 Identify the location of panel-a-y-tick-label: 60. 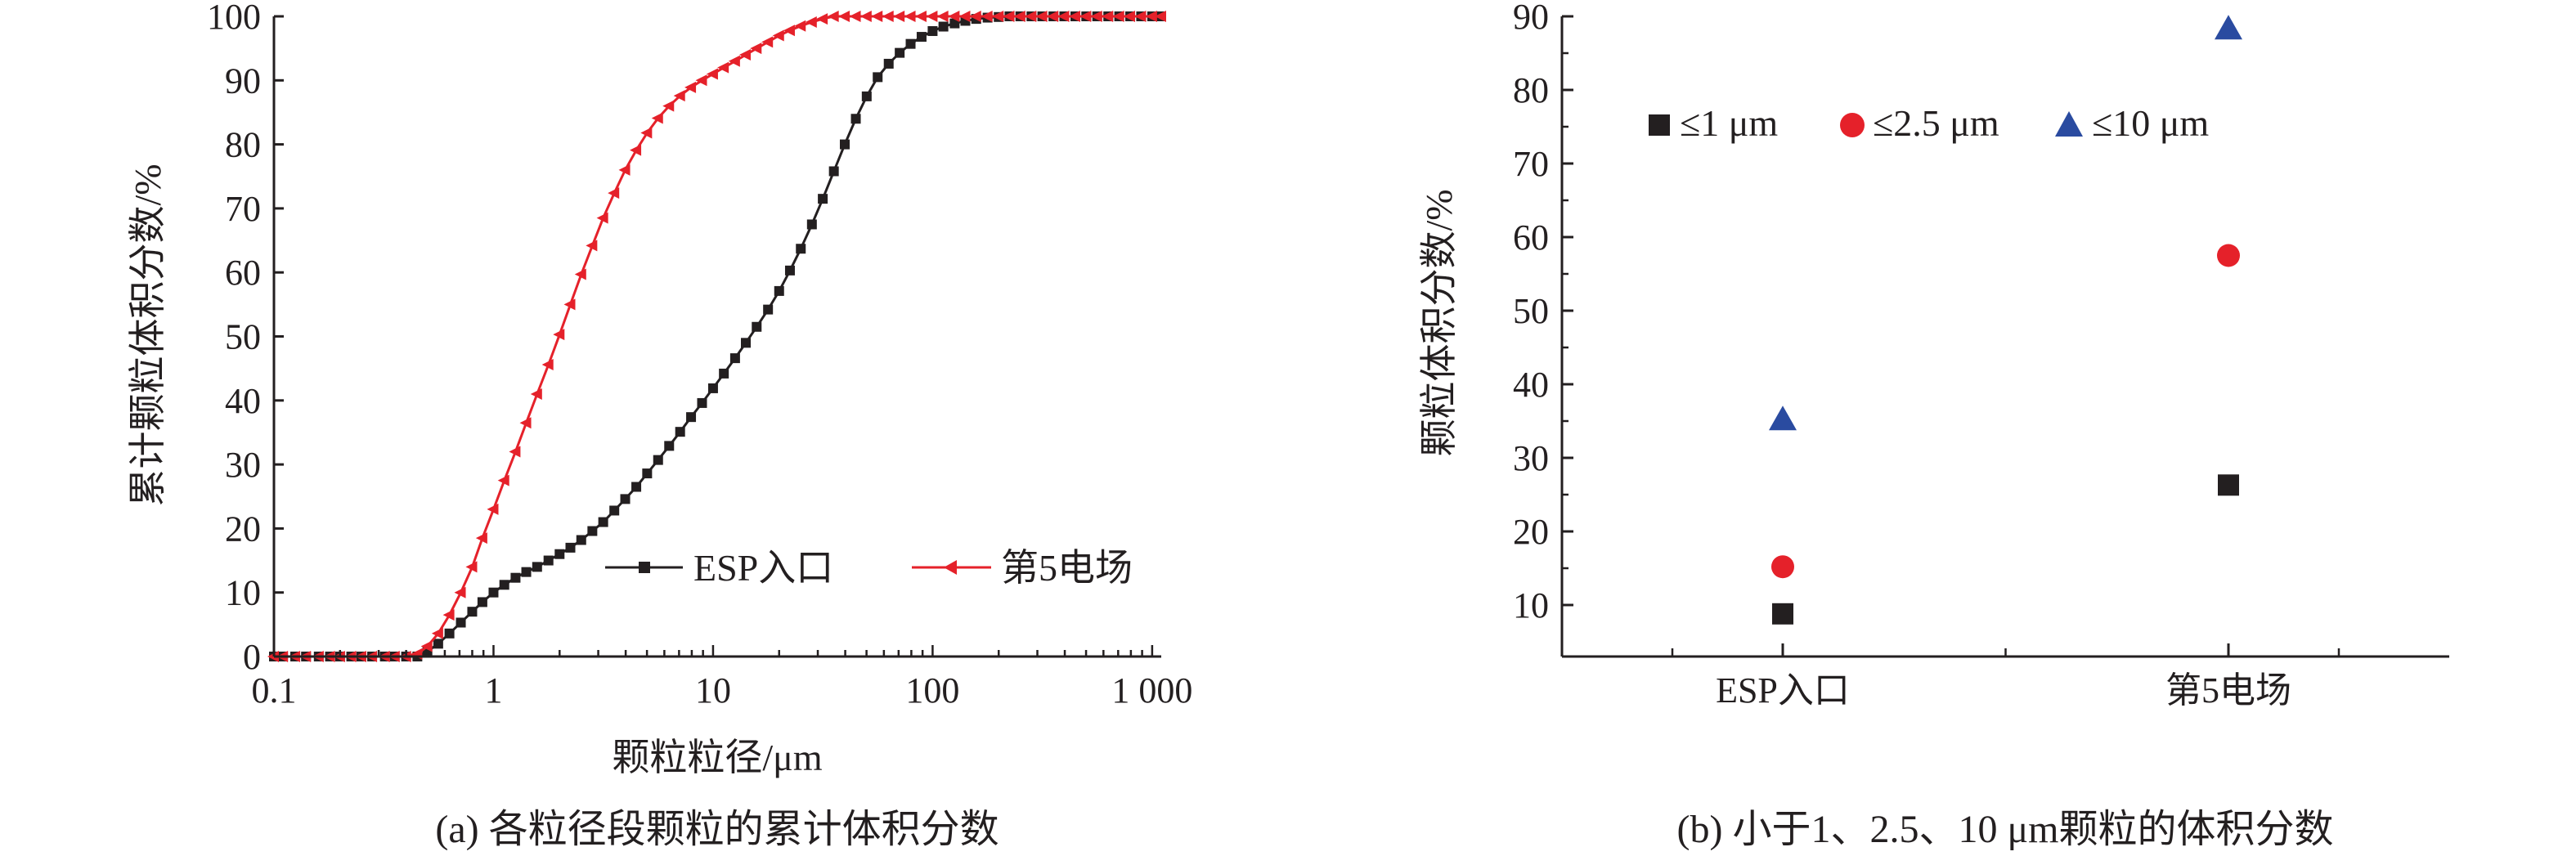
(243, 273).